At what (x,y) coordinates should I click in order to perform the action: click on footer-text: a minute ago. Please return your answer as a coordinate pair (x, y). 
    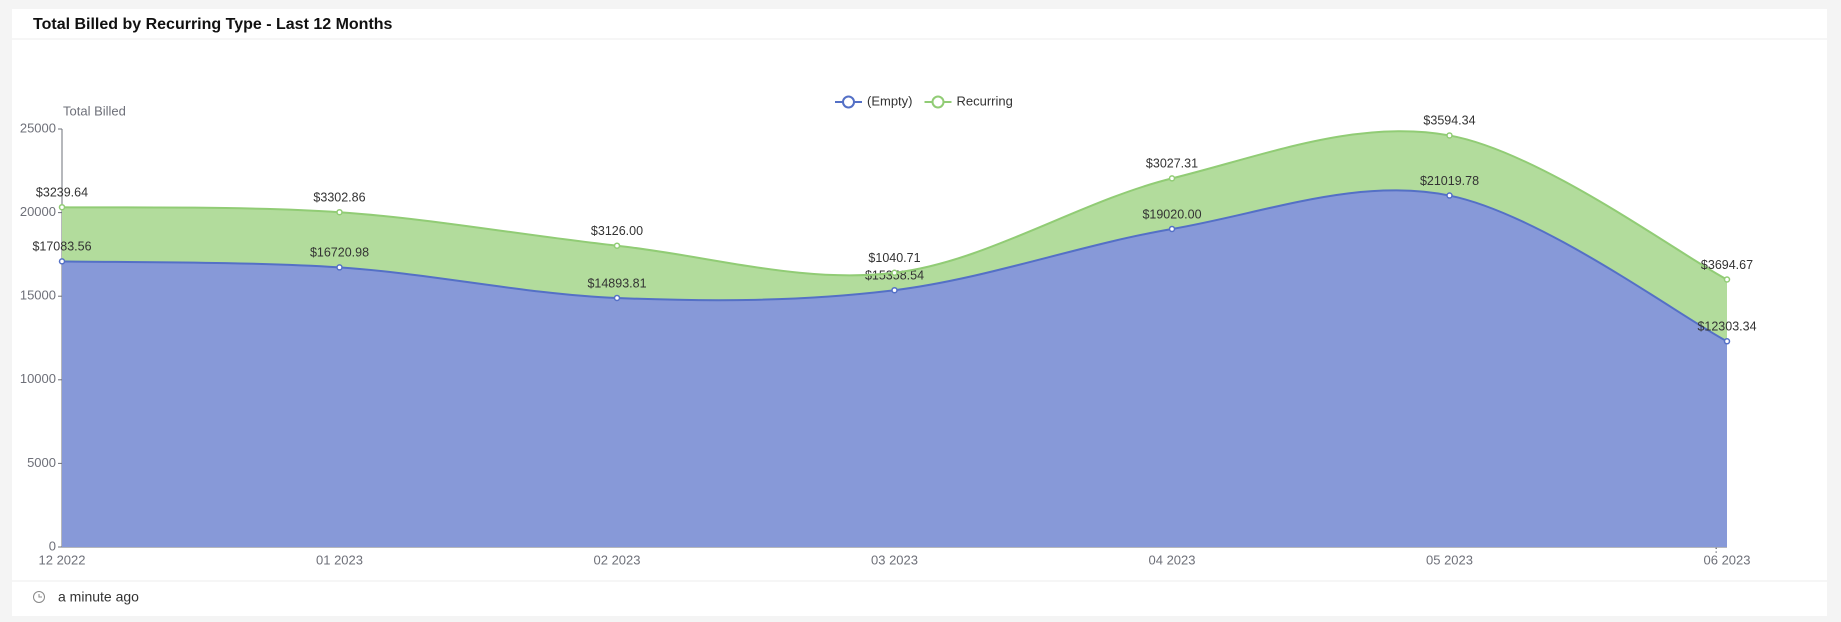
    Looking at the image, I should click on (98, 597).